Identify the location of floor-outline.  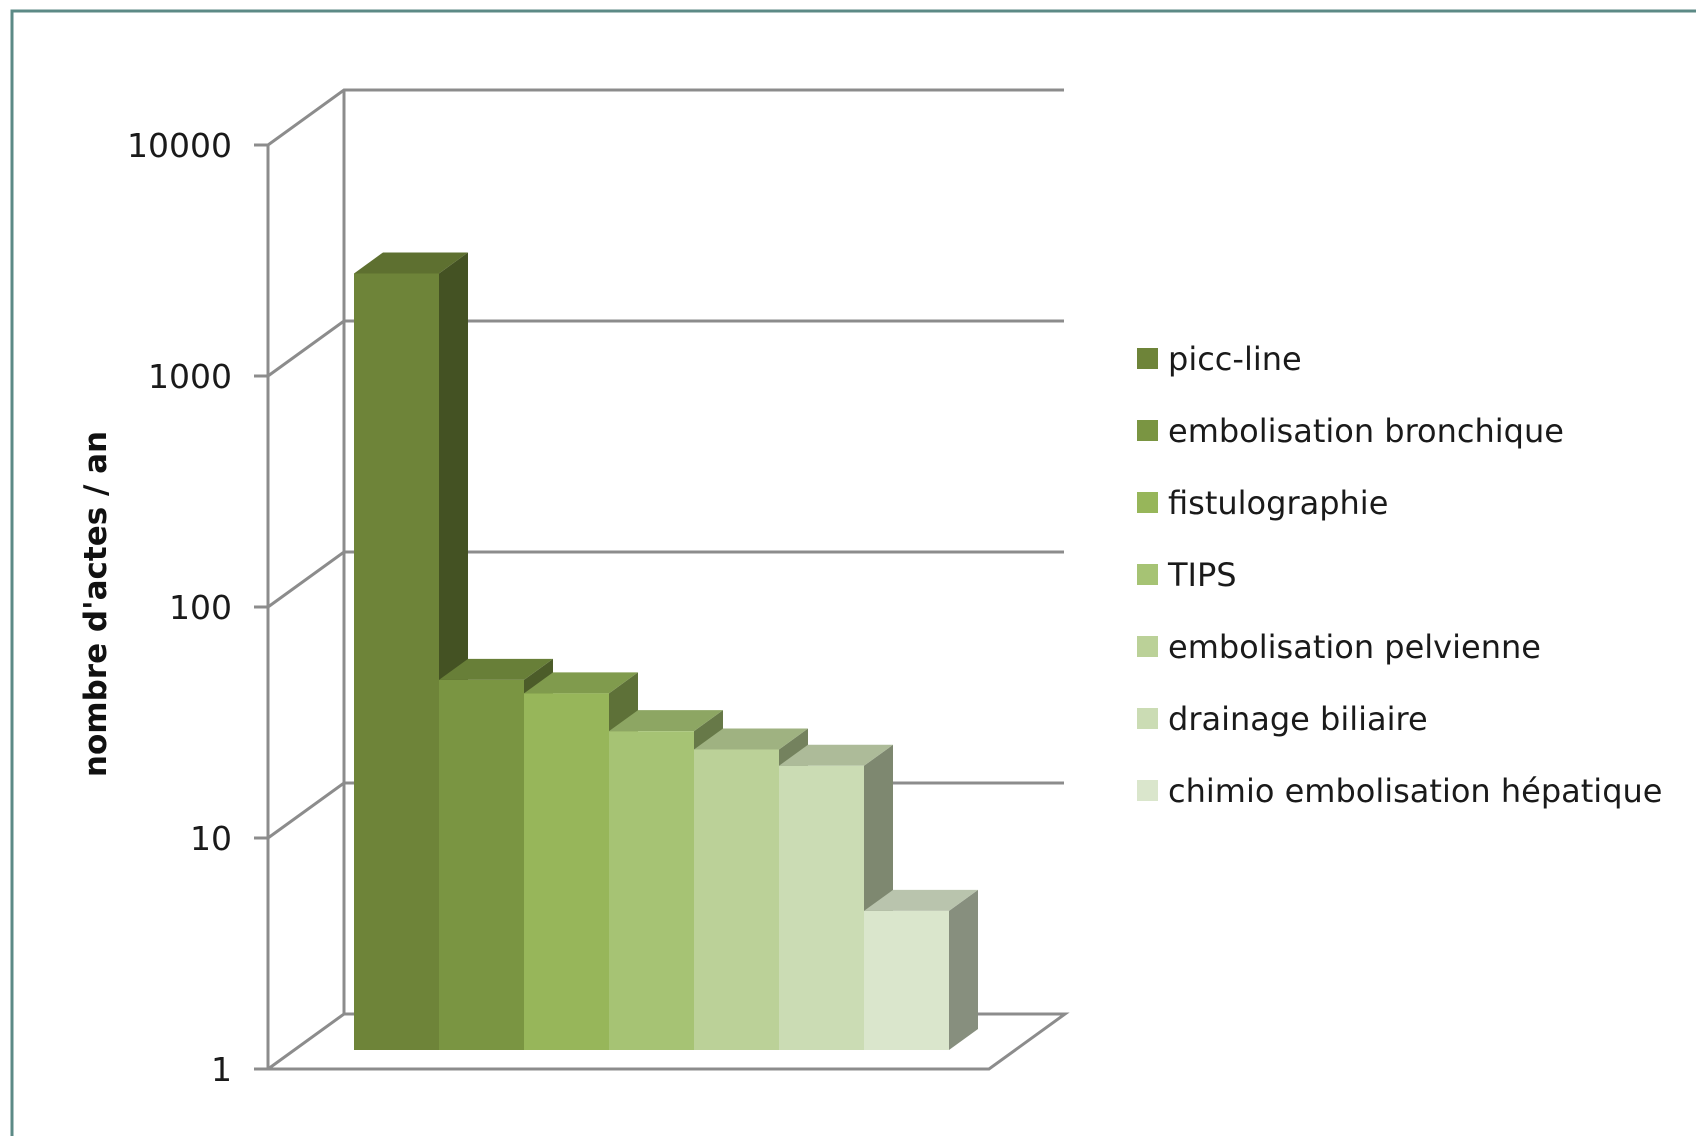
(668, 1041).